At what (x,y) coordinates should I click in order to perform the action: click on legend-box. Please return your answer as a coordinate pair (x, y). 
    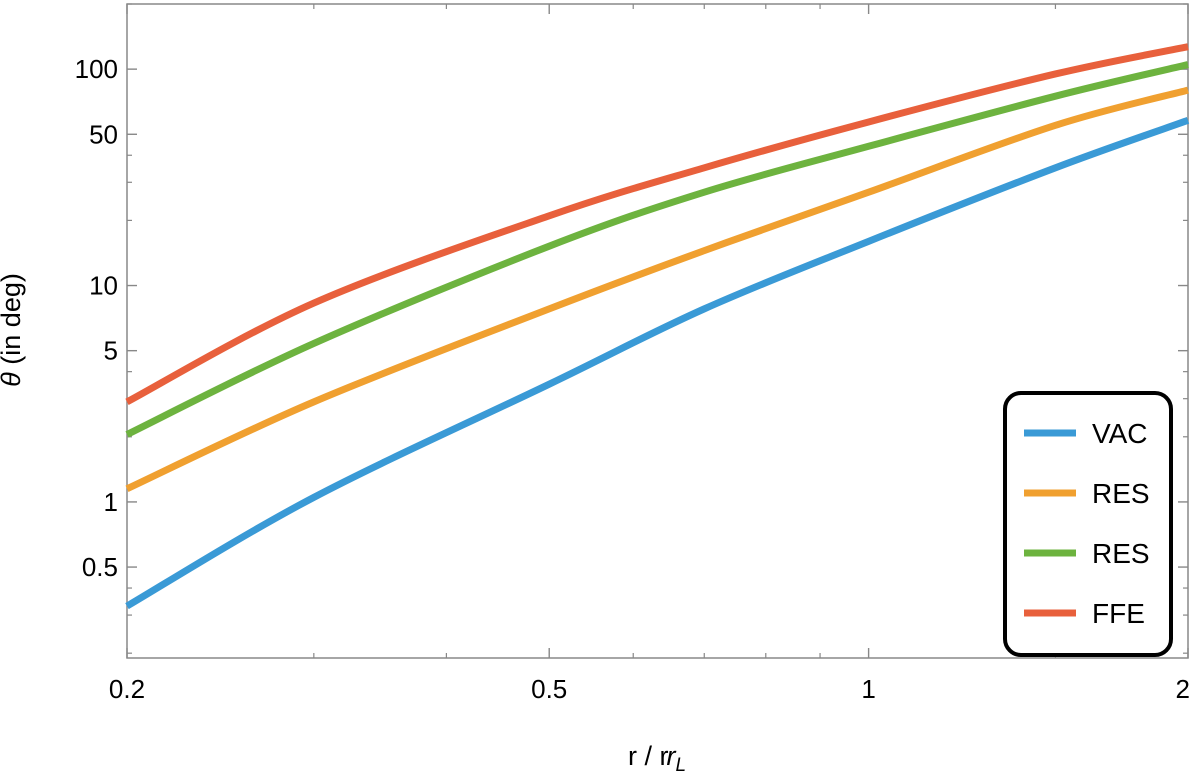
    Looking at the image, I should click on (1088, 524).